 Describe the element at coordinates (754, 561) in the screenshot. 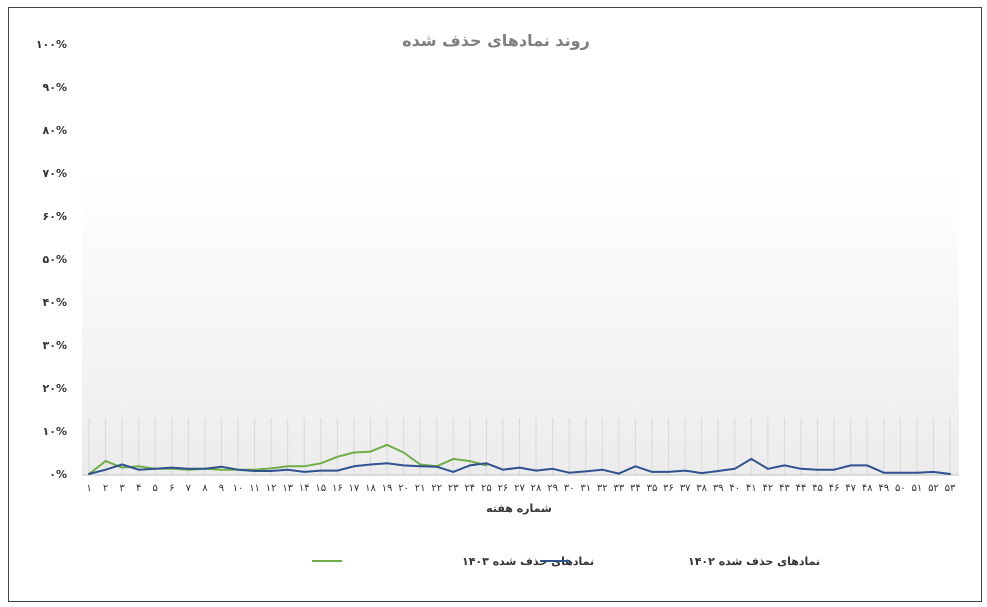

I see `legend-label-1402: نمادهای حذف شده ۱۴۰۲` at that location.